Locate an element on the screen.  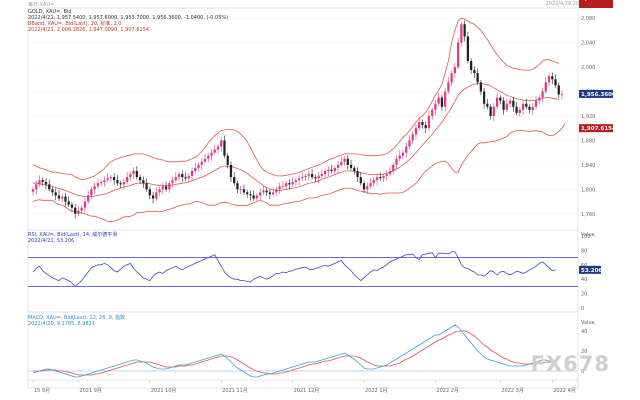
last-price-tag: 1,956.3600 is located at coordinates (598, 95).